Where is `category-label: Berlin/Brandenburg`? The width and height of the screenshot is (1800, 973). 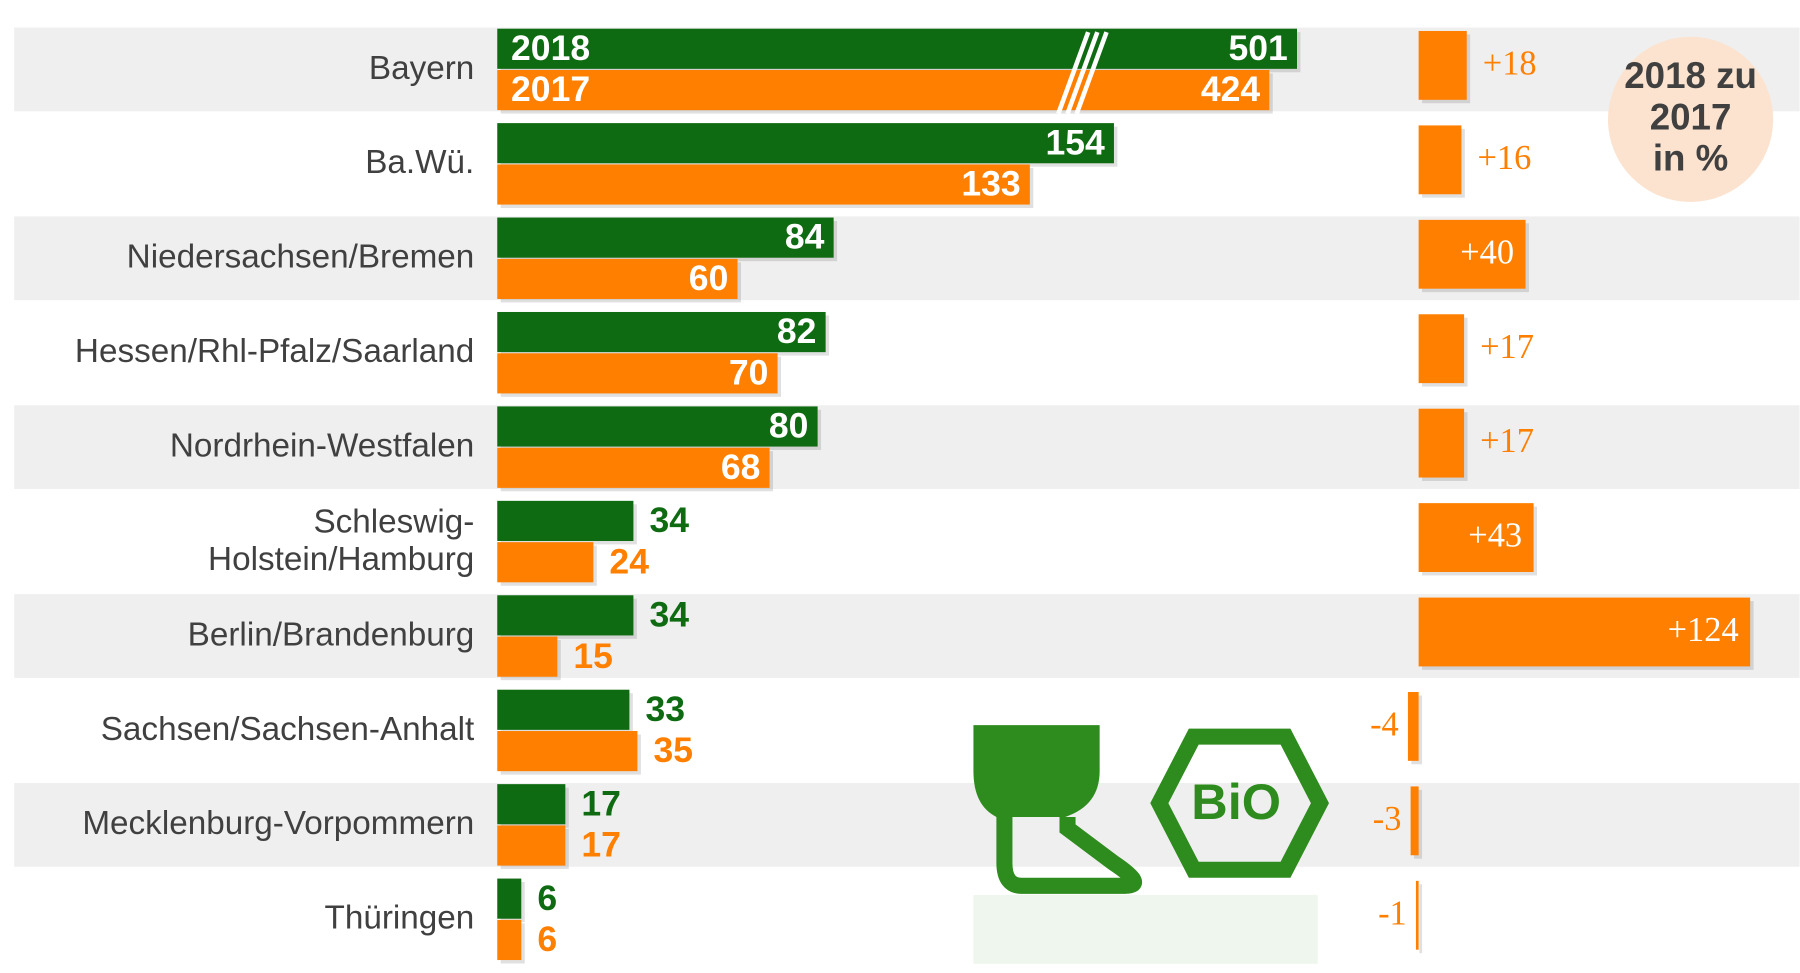 category-label: Berlin/Brandenburg is located at coordinates (331, 634).